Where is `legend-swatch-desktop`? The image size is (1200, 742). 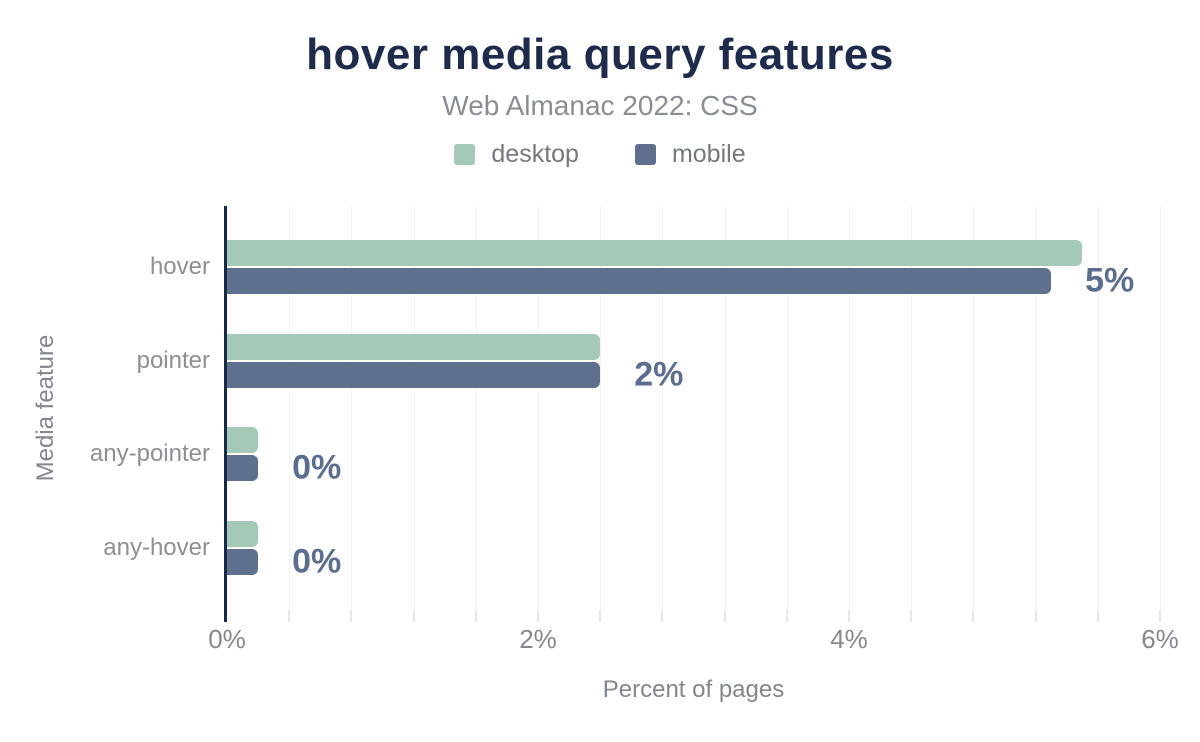 legend-swatch-desktop is located at coordinates (465, 154).